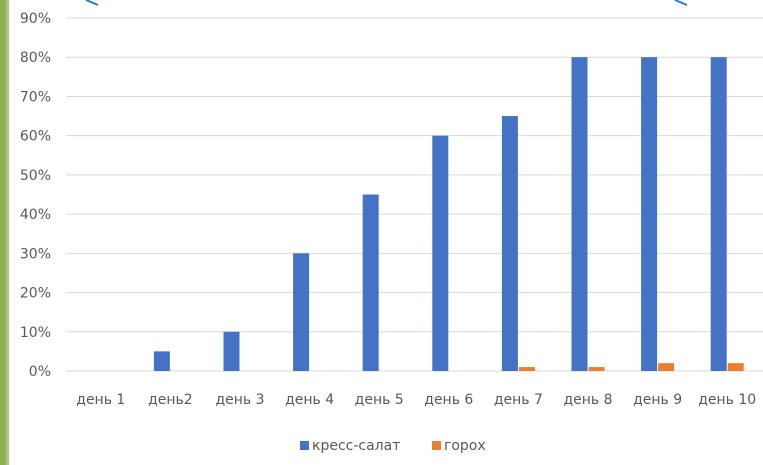 This screenshot has height=465, width=763. I want to click on y-tick-label: 60%, so click(35, 137).